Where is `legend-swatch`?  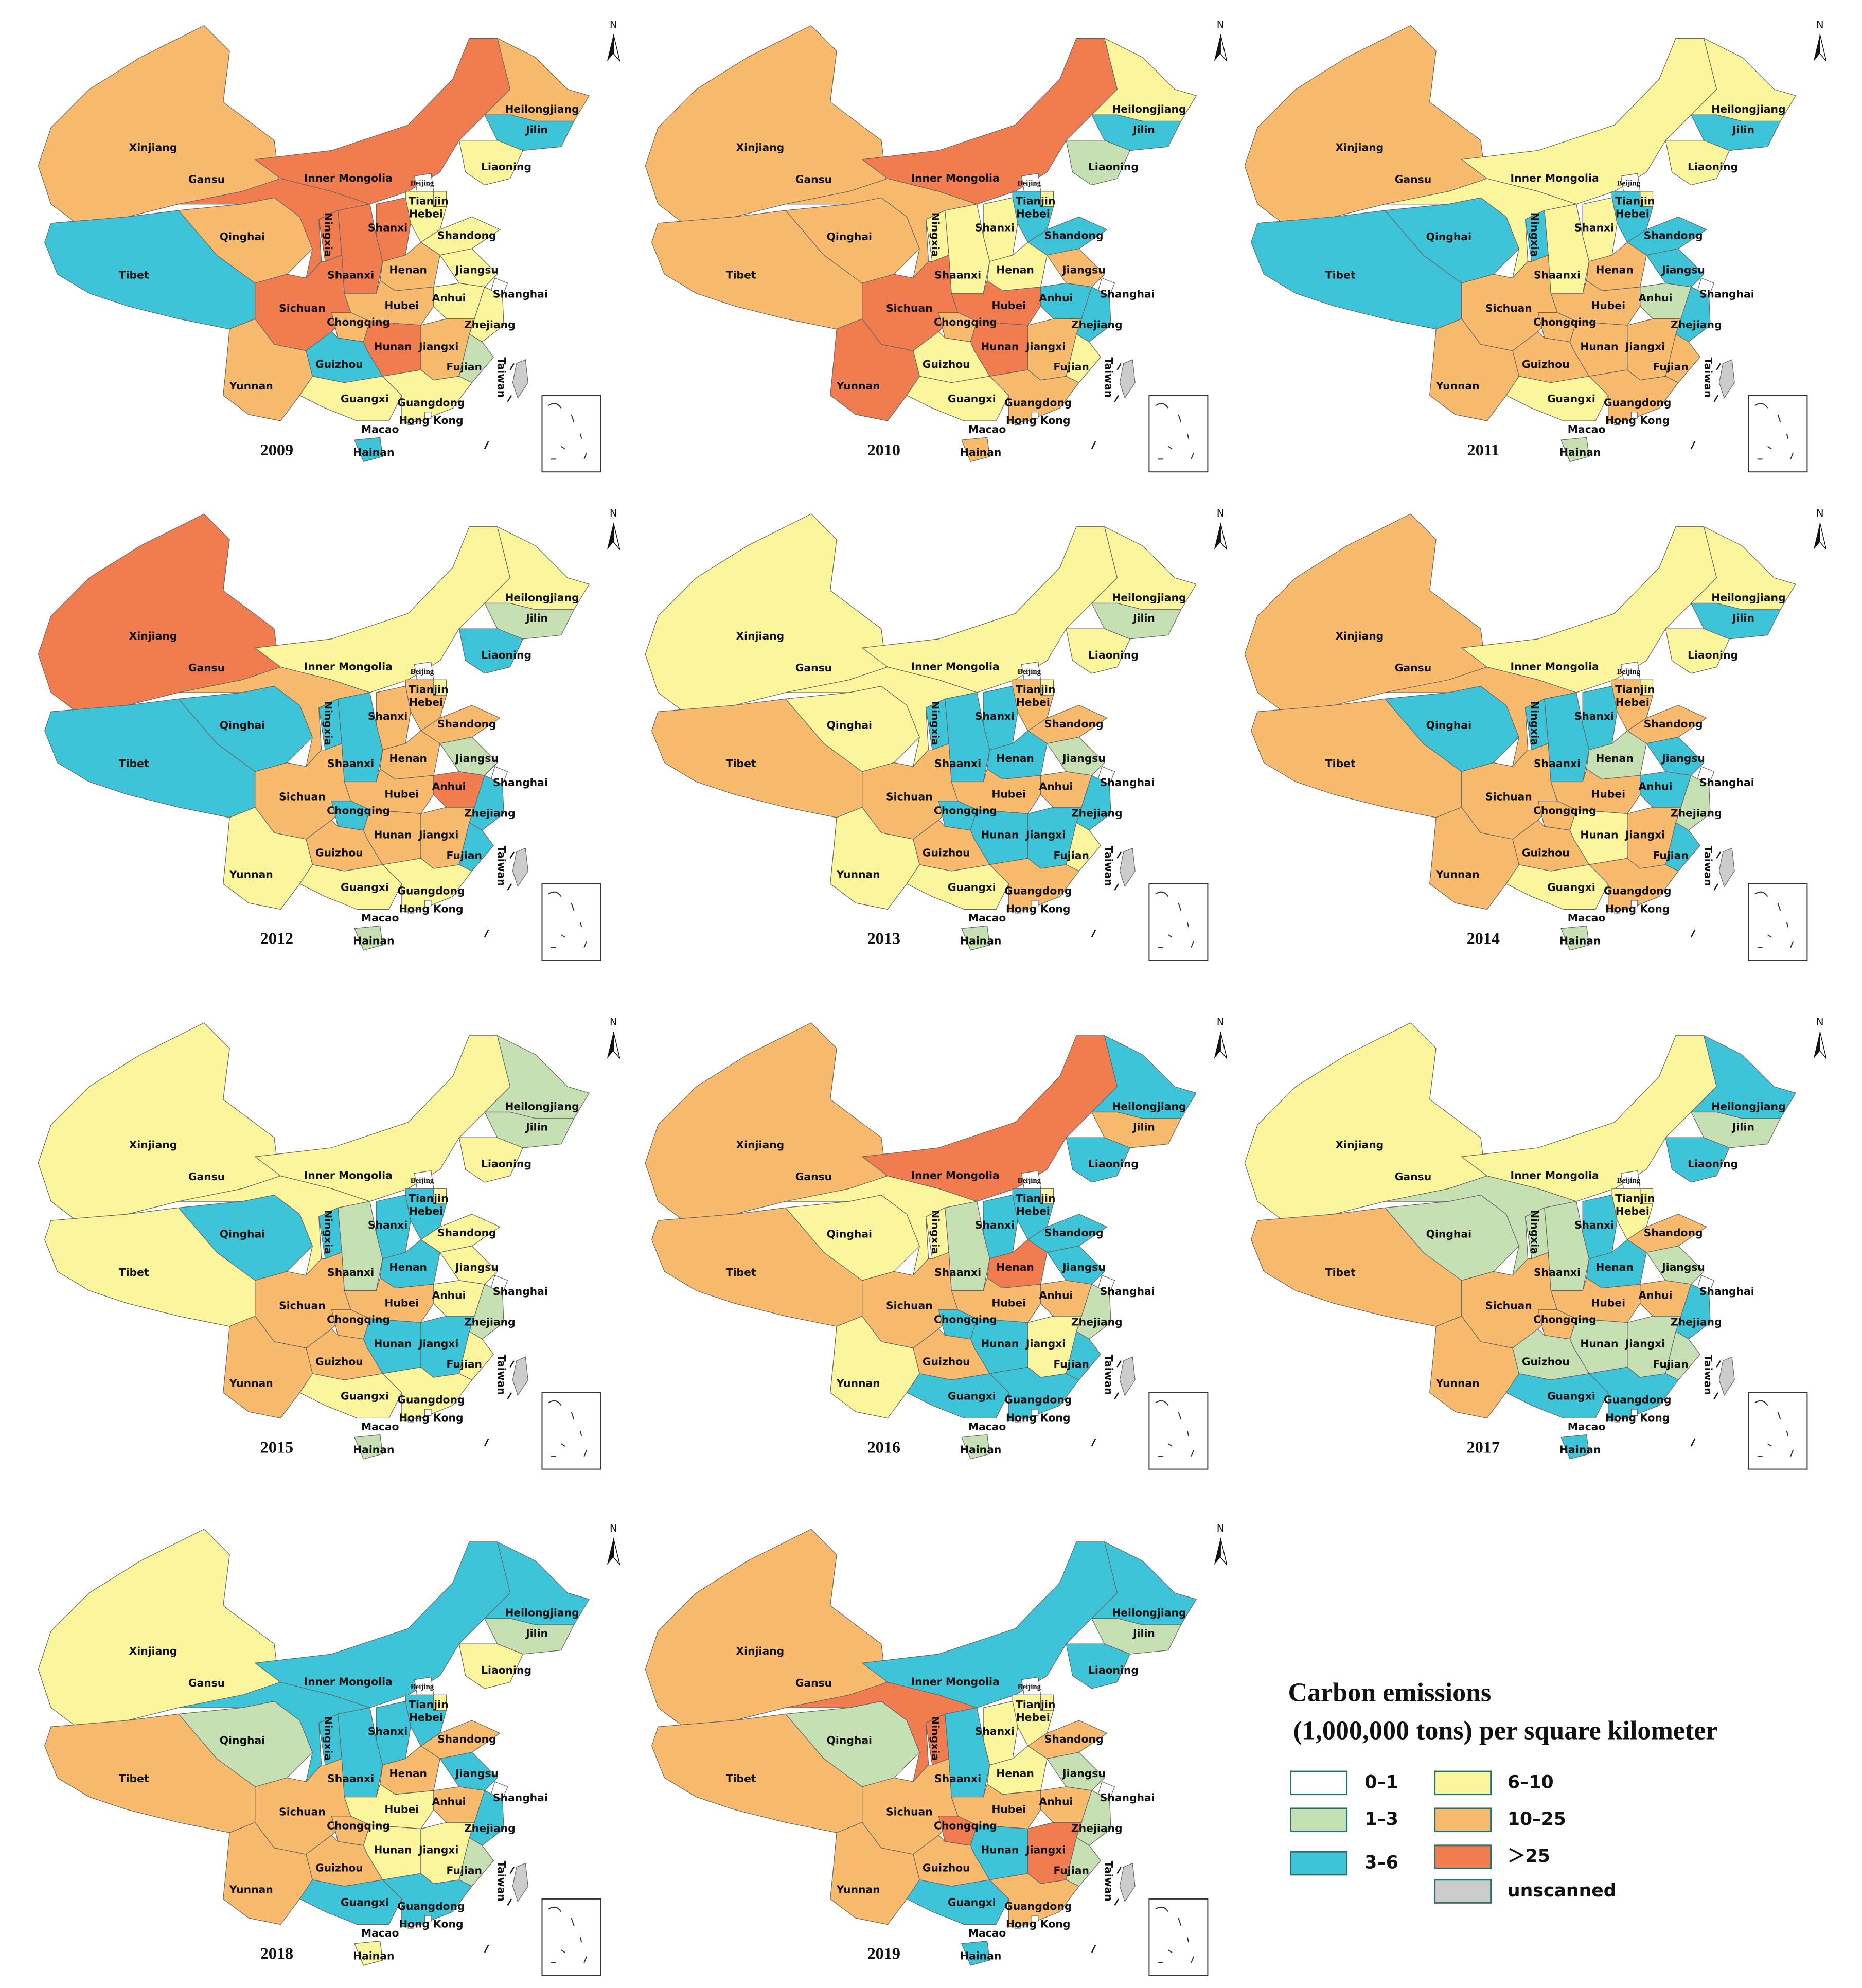
legend-swatch is located at coordinates (1463, 1783).